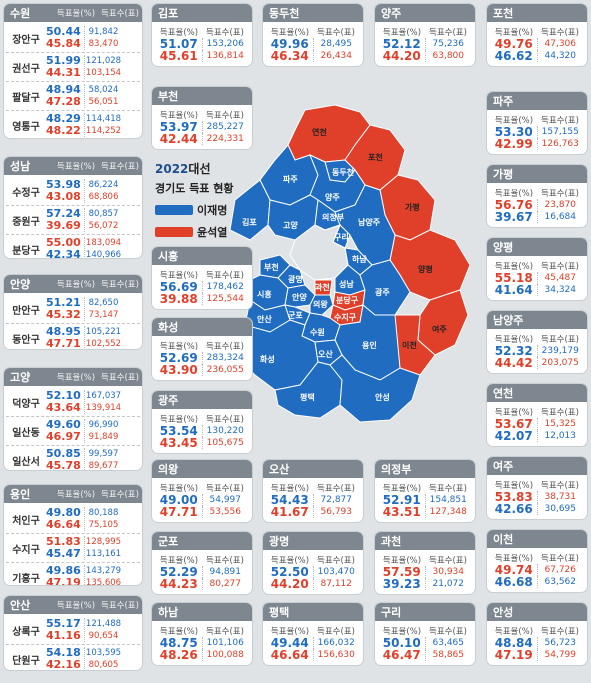 Image resolution: width=591 pixels, height=683 pixels. Describe the element at coordinates (375, 388) in the screenshot. I see `region-anseong` at that location.